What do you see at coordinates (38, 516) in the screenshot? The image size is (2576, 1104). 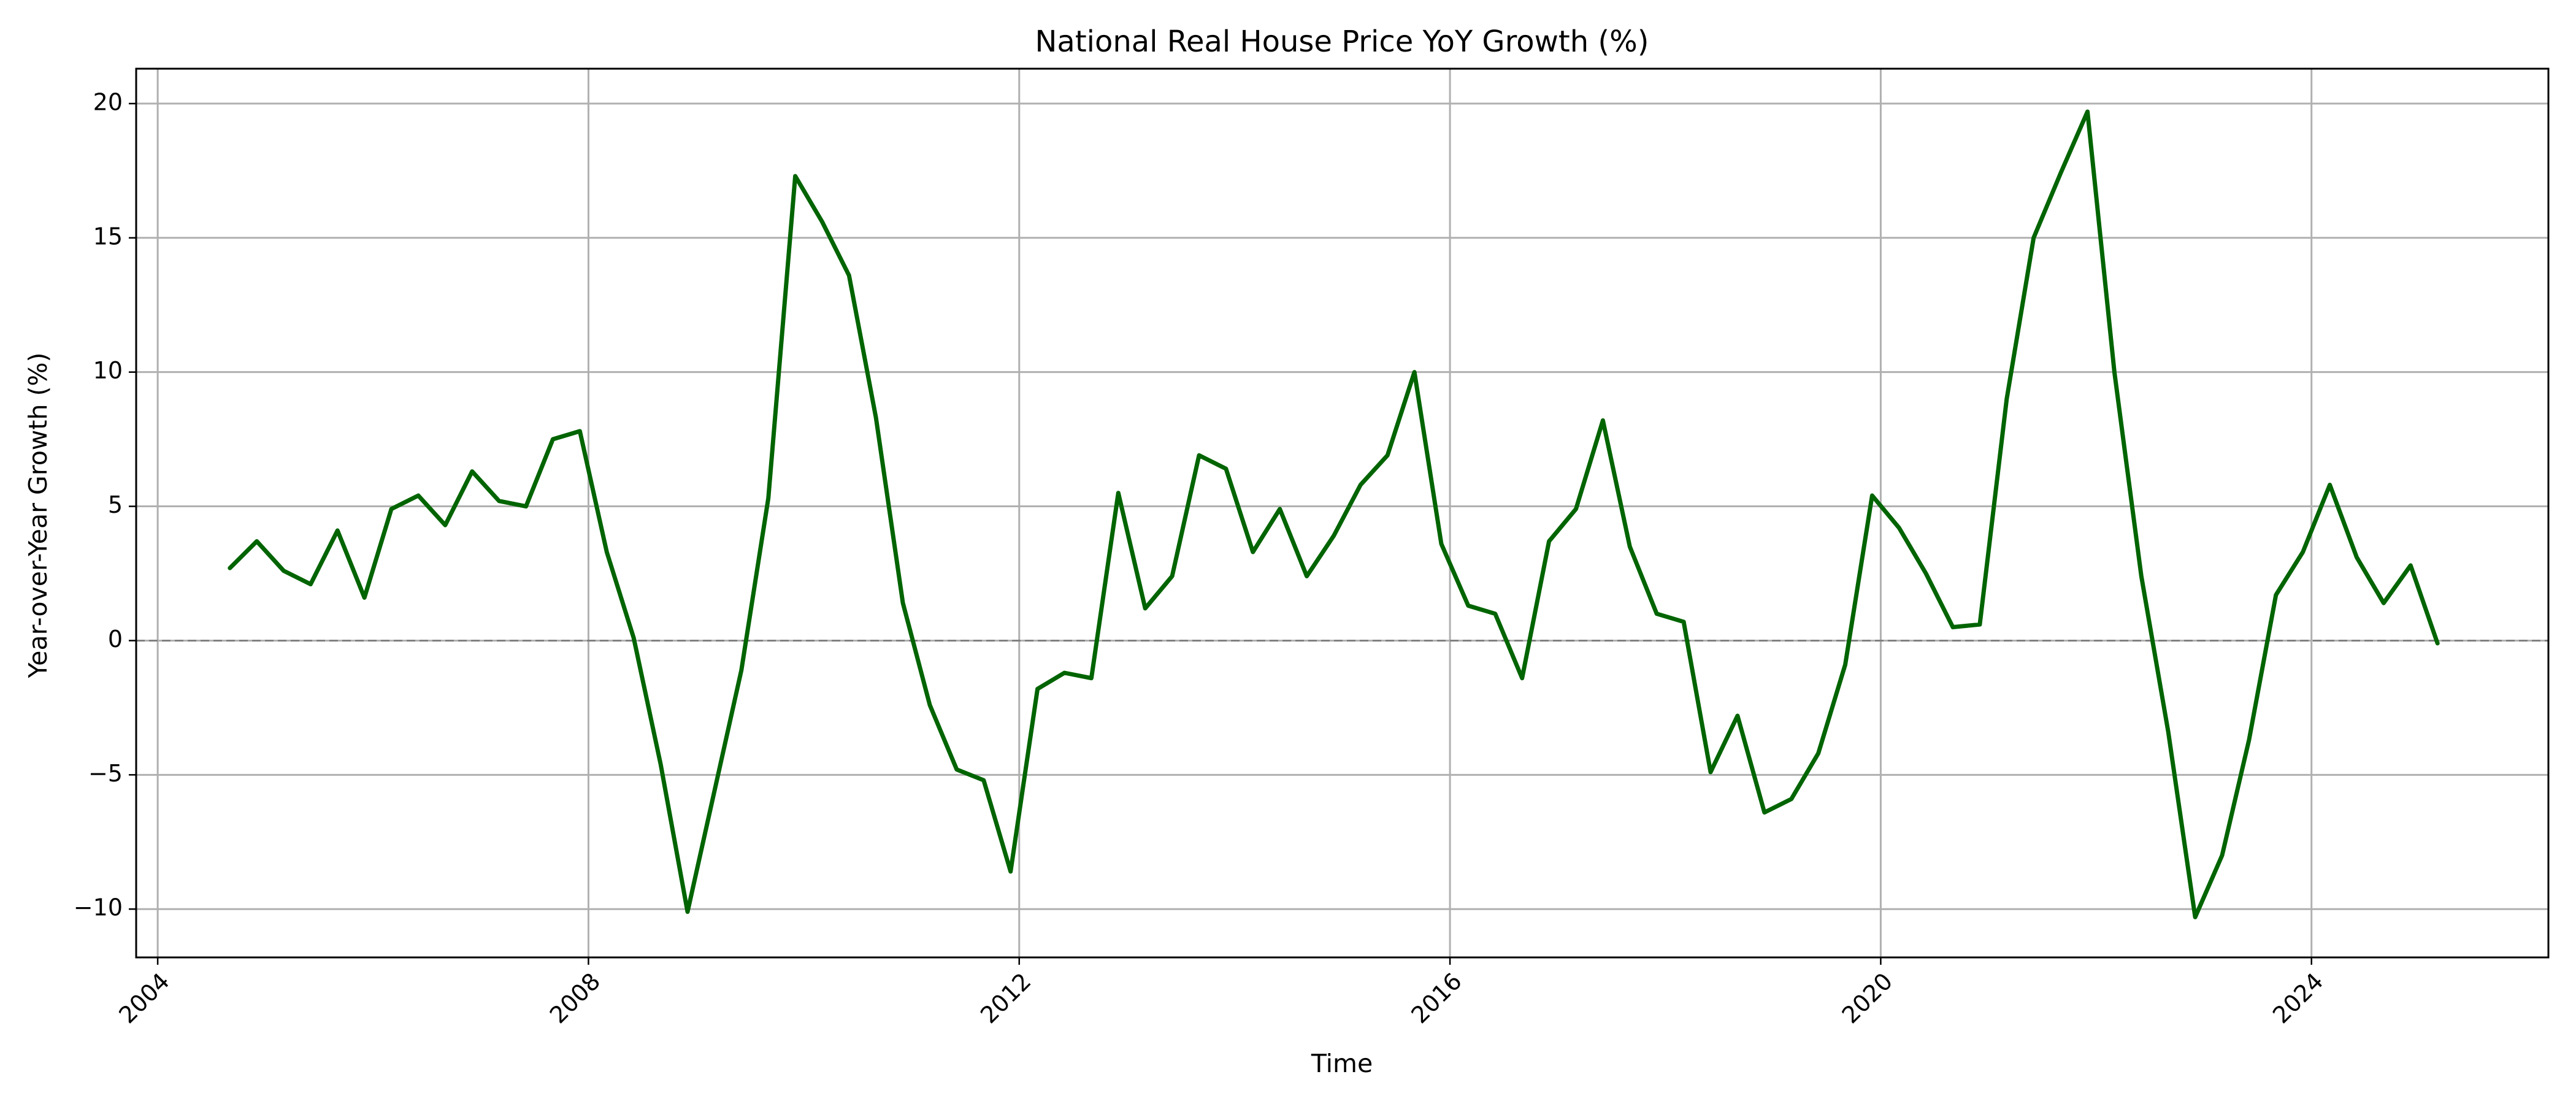 I see `y-axis-label: Year-over-Year Growth (%)` at bounding box center [38, 516].